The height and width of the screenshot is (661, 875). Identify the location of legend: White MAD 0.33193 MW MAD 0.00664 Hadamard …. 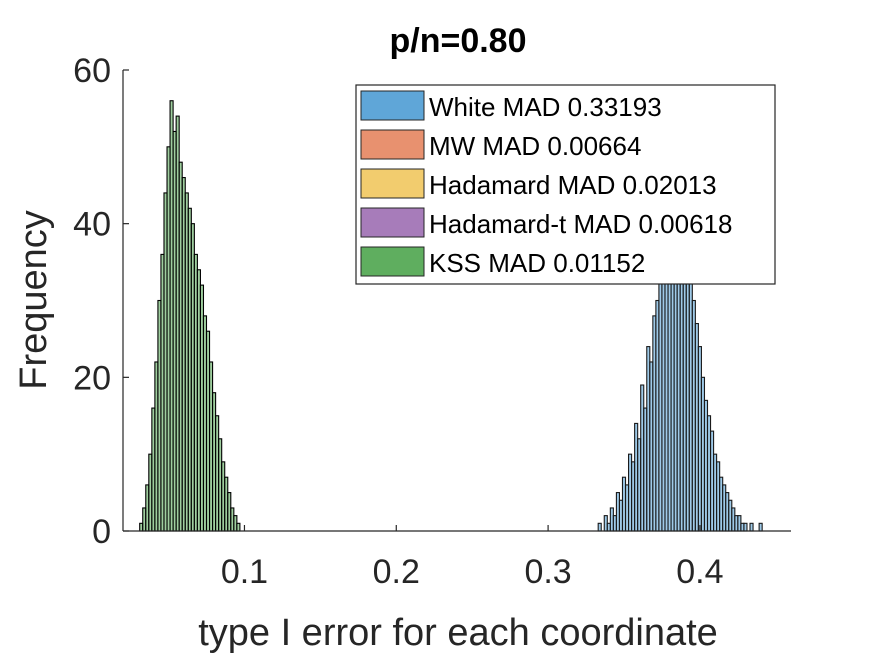
(565, 184).